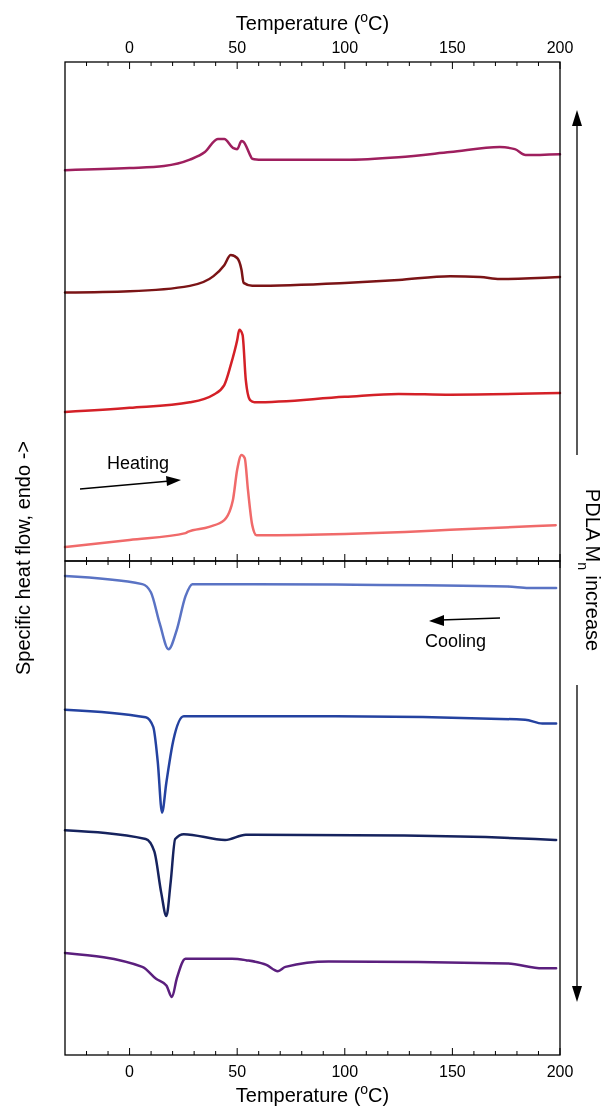 This screenshot has height=1113, width=610. Describe the element at coordinates (456, 641) in the screenshot. I see `annotation: Cooling` at that location.